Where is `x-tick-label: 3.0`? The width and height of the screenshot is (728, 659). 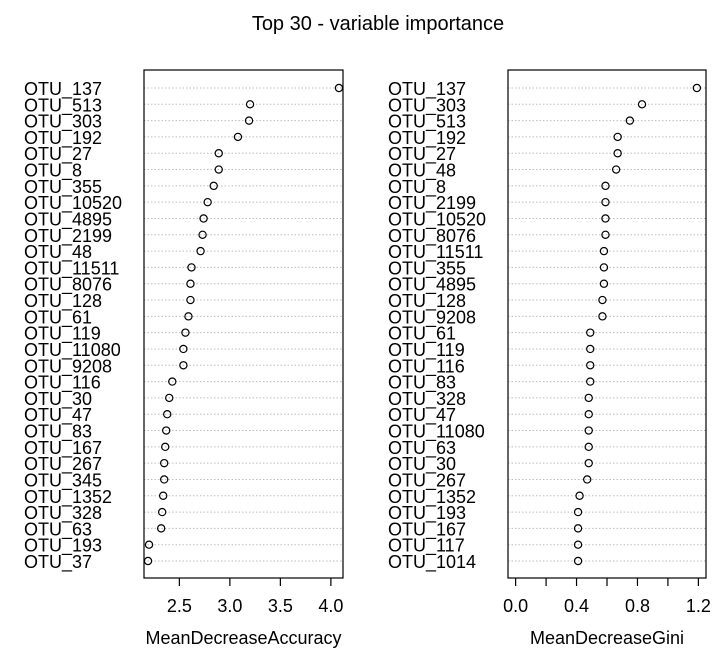 x-tick-label: 3.0 is located at coordinates (229, 606).